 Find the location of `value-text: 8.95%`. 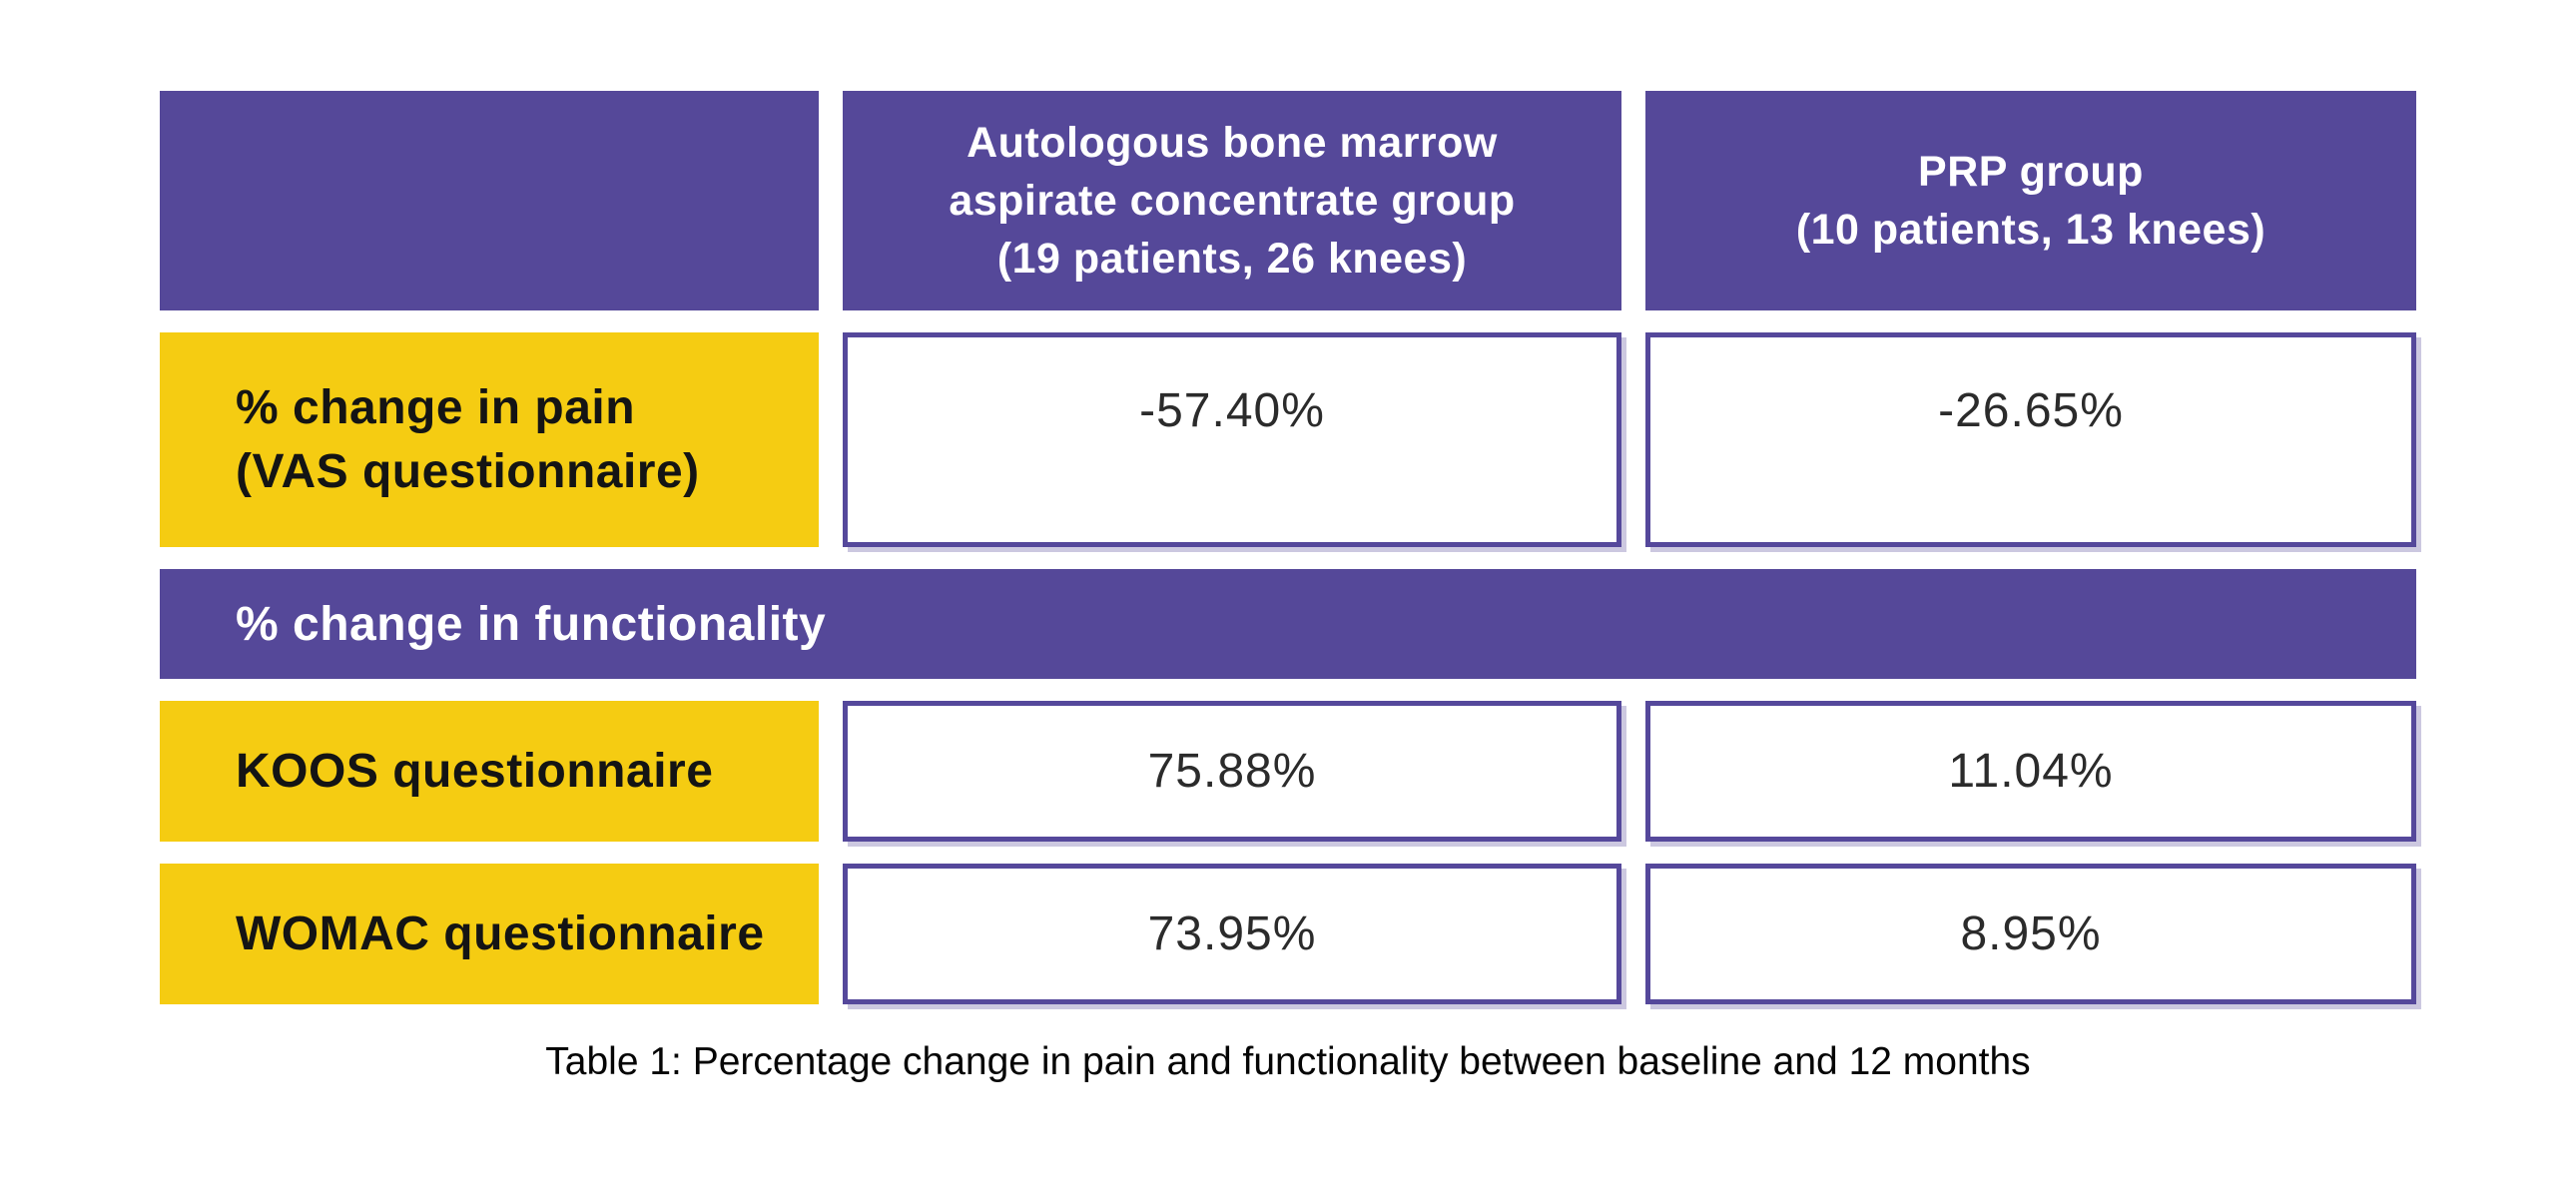

value-text: 8.95% is located at coordinates (2031, 933).